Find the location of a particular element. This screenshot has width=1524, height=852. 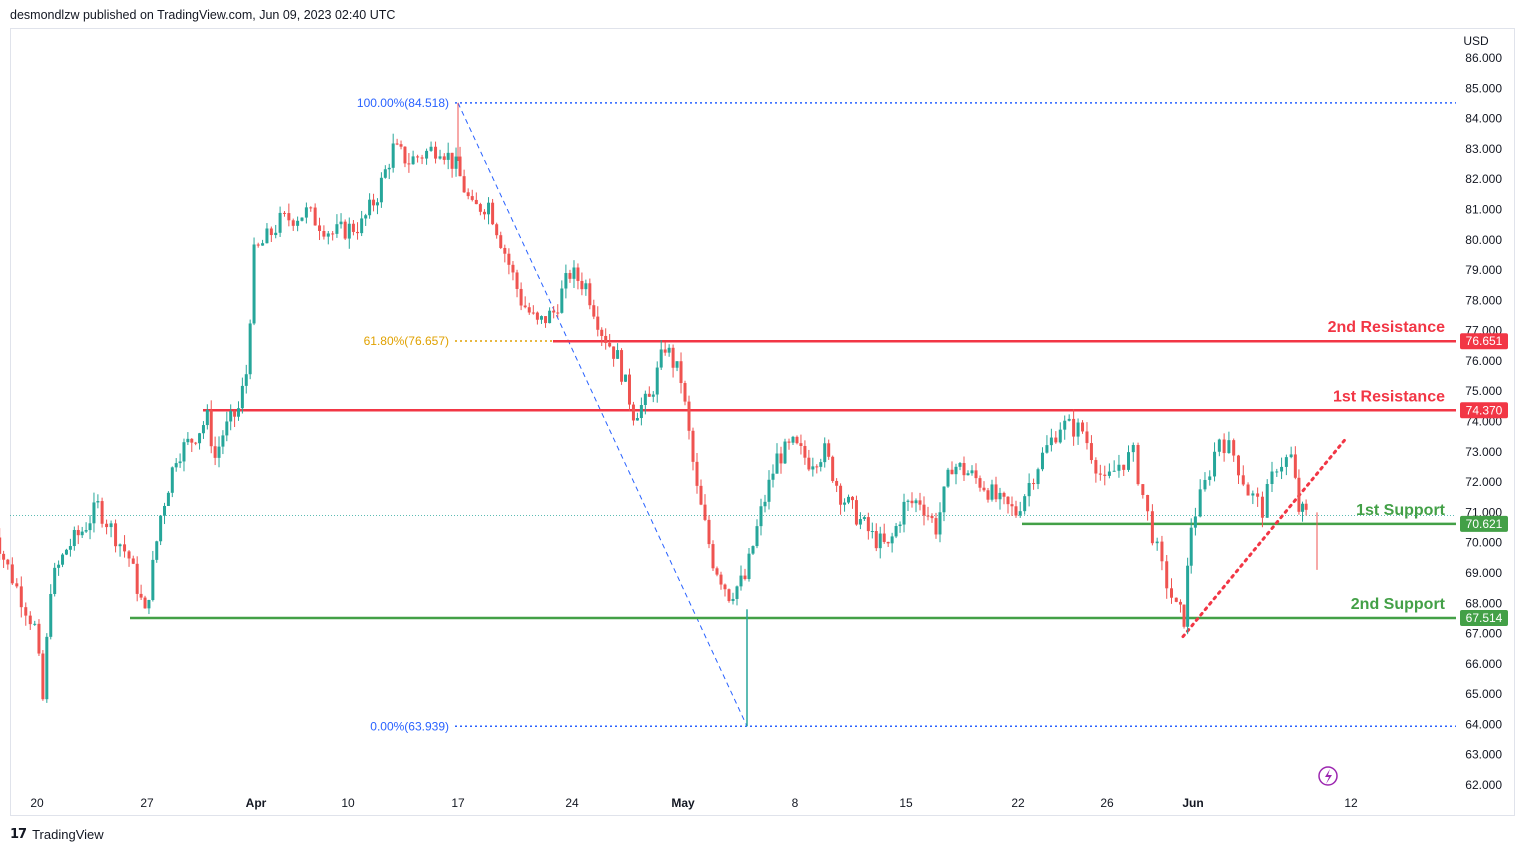

y-tick-label: 70.000 is located at coordinates (1483, 543).